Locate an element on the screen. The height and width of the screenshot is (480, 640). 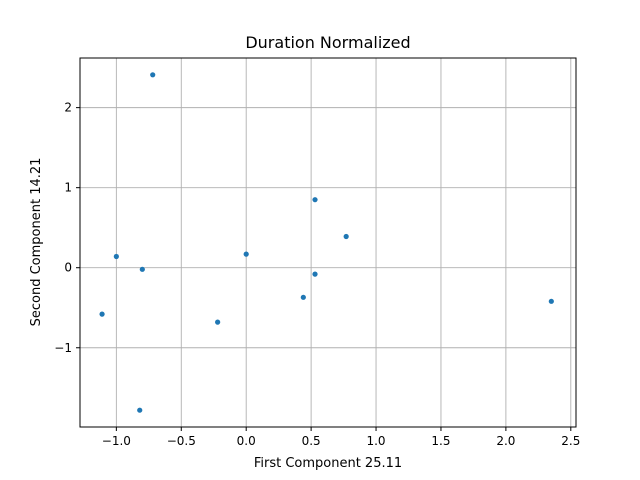
x-tick-label: 2.5 is located at coordinates (570, 441).